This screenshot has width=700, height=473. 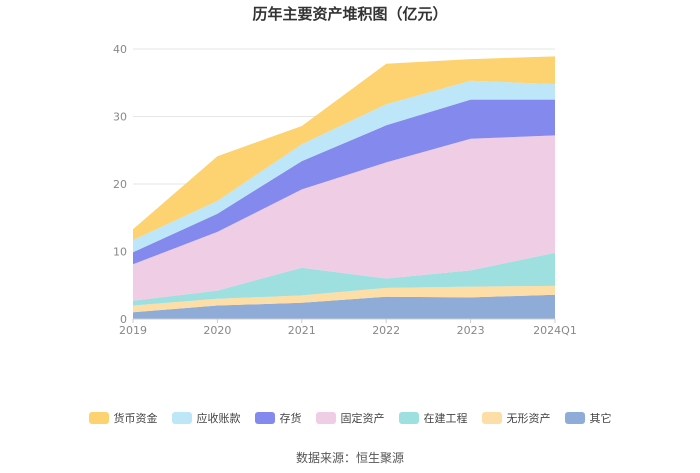 What do you see at coordinates (348, 327) in the screenshot?
I see `x-axis: 2019 2020 2021 2022 2023 2024Q1` at bounding box center [348, 327].